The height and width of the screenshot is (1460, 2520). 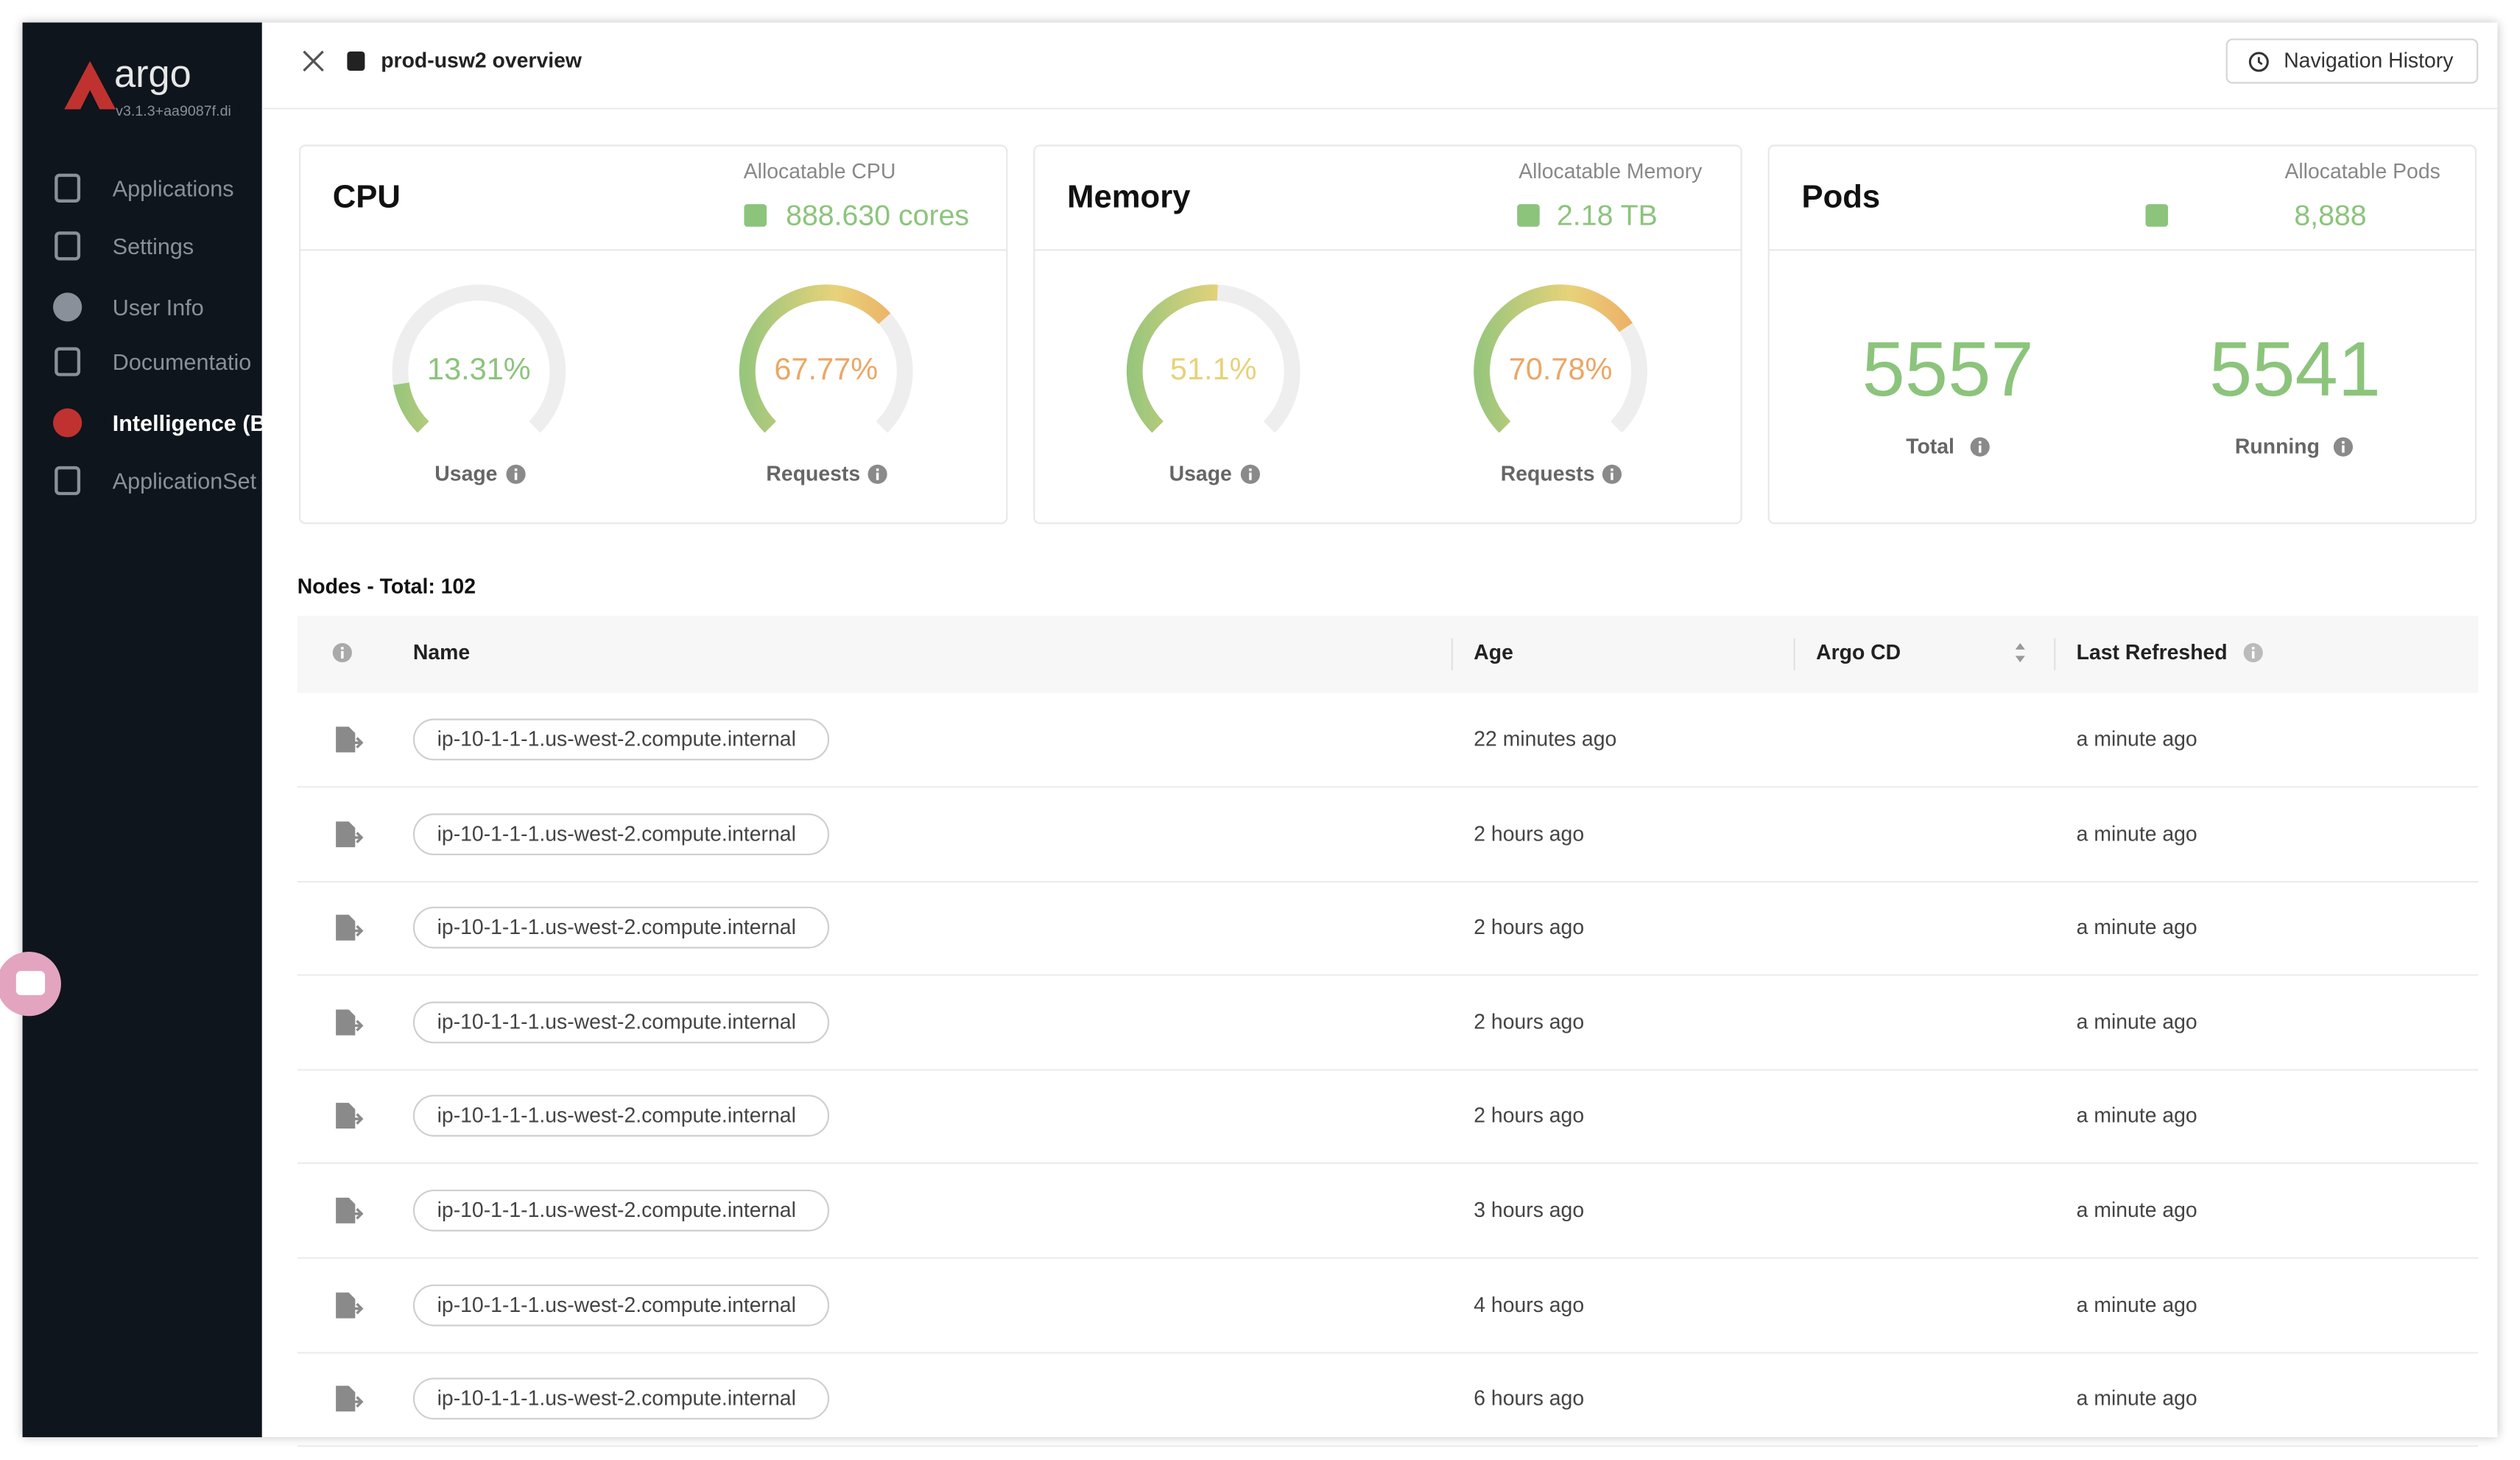 I want to click on nav-item: User Info, so click(x=158, y=307).